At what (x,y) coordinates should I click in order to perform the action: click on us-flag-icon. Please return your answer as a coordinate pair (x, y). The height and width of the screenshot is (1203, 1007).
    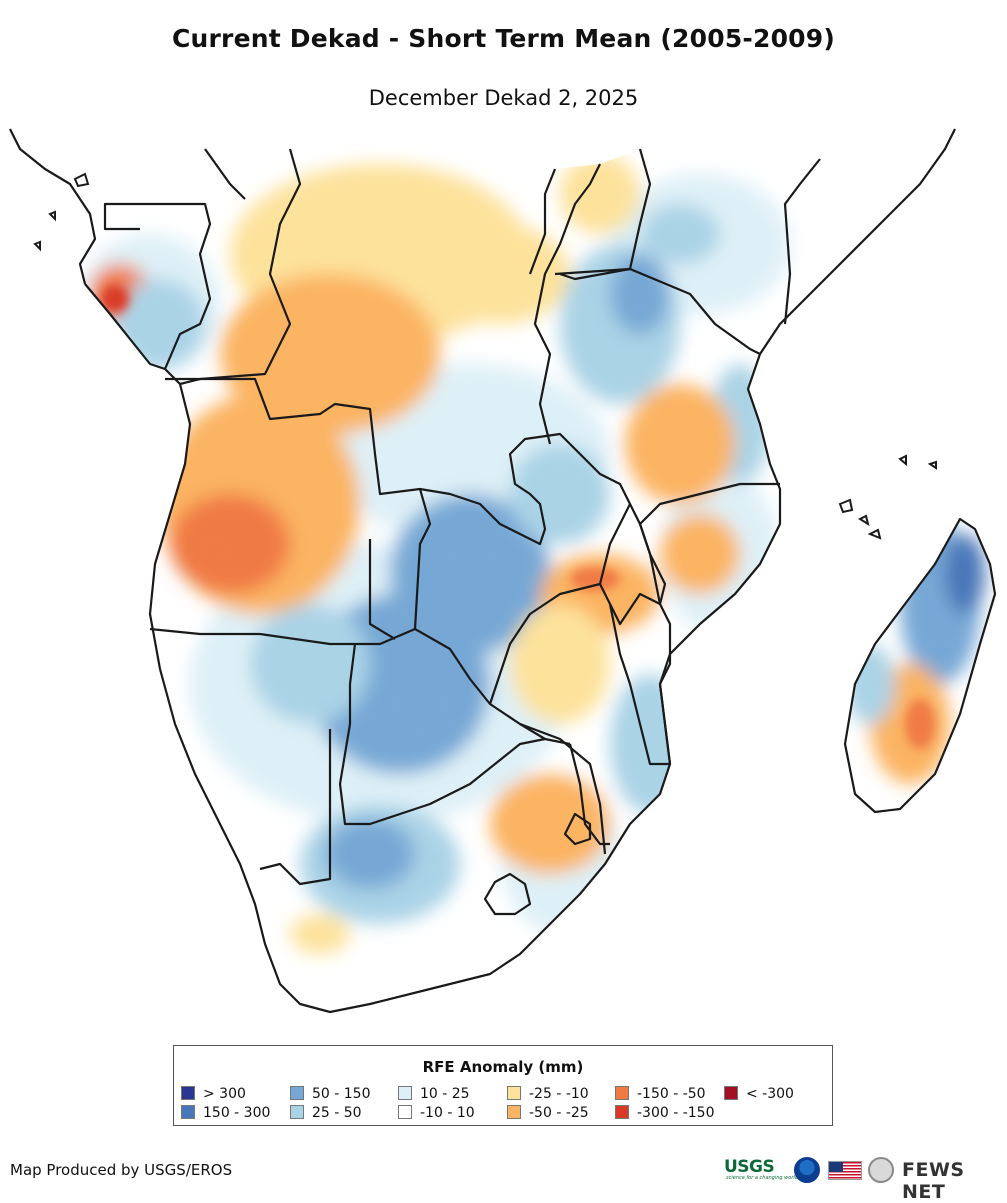
    Looking at the image, I should click on (845, 1170).